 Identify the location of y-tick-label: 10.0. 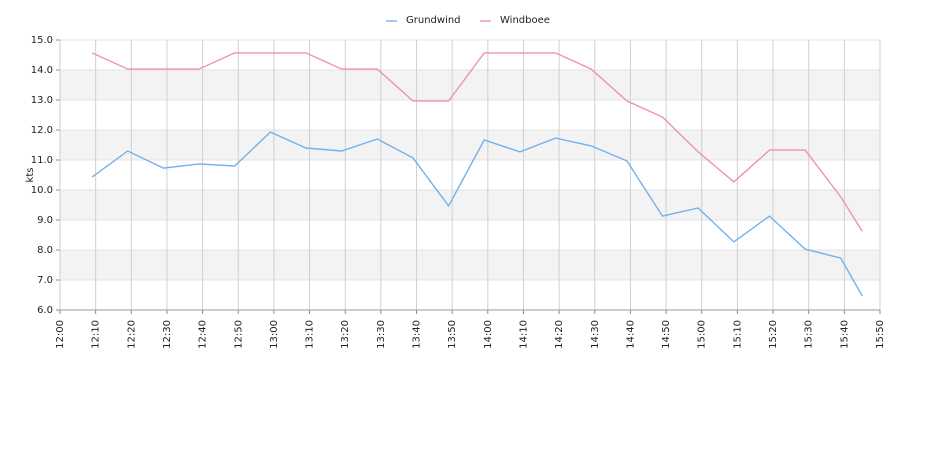
(42, 190).